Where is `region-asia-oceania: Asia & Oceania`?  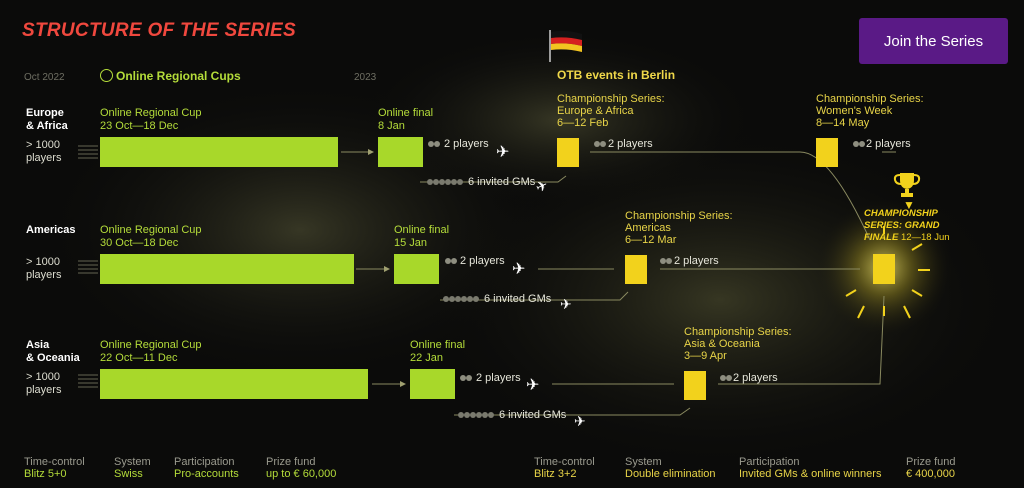
region-asia-oceania: Asia & Oceania is located at coordinates (53, 351).